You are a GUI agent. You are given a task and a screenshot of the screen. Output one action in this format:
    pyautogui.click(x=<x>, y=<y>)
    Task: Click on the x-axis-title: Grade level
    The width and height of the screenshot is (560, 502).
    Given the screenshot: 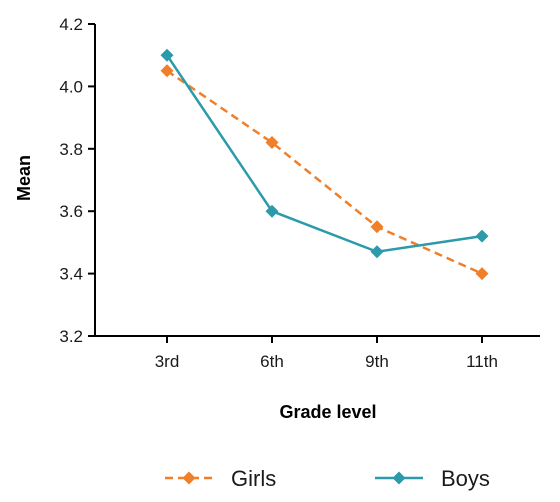 What is the action you would take?
    pyautogui.click(x=327, y=412)
    